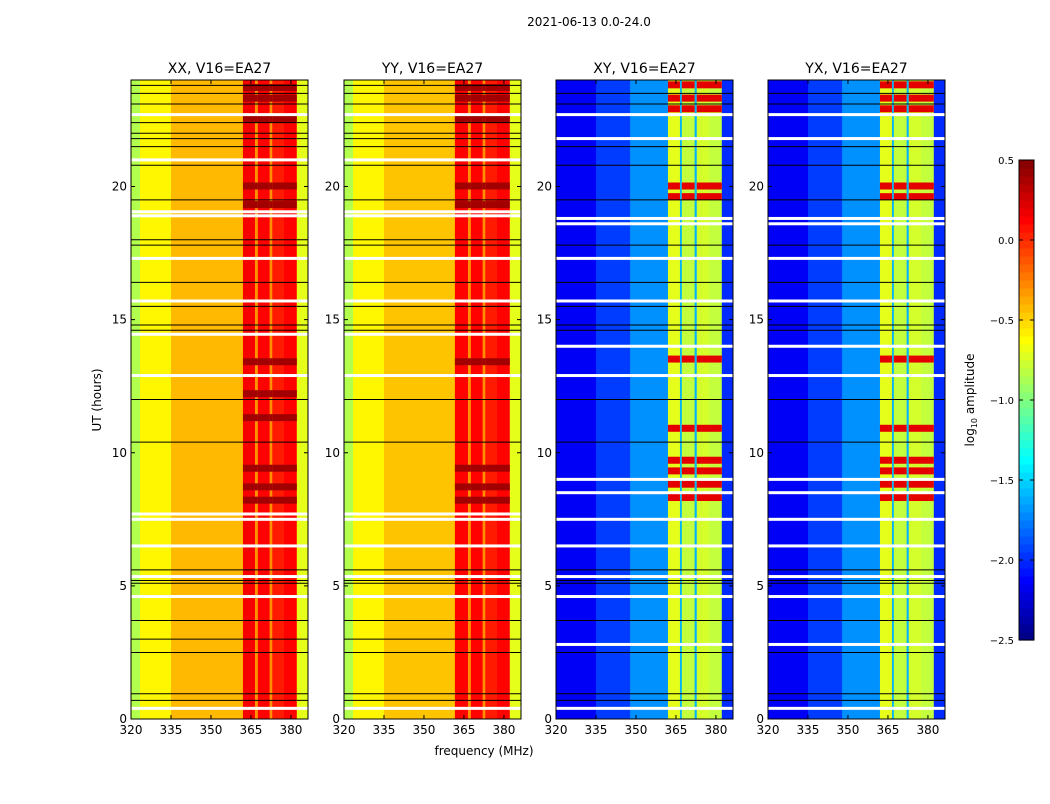  I want to click on y-tick-label: 0, so click(760, 719).